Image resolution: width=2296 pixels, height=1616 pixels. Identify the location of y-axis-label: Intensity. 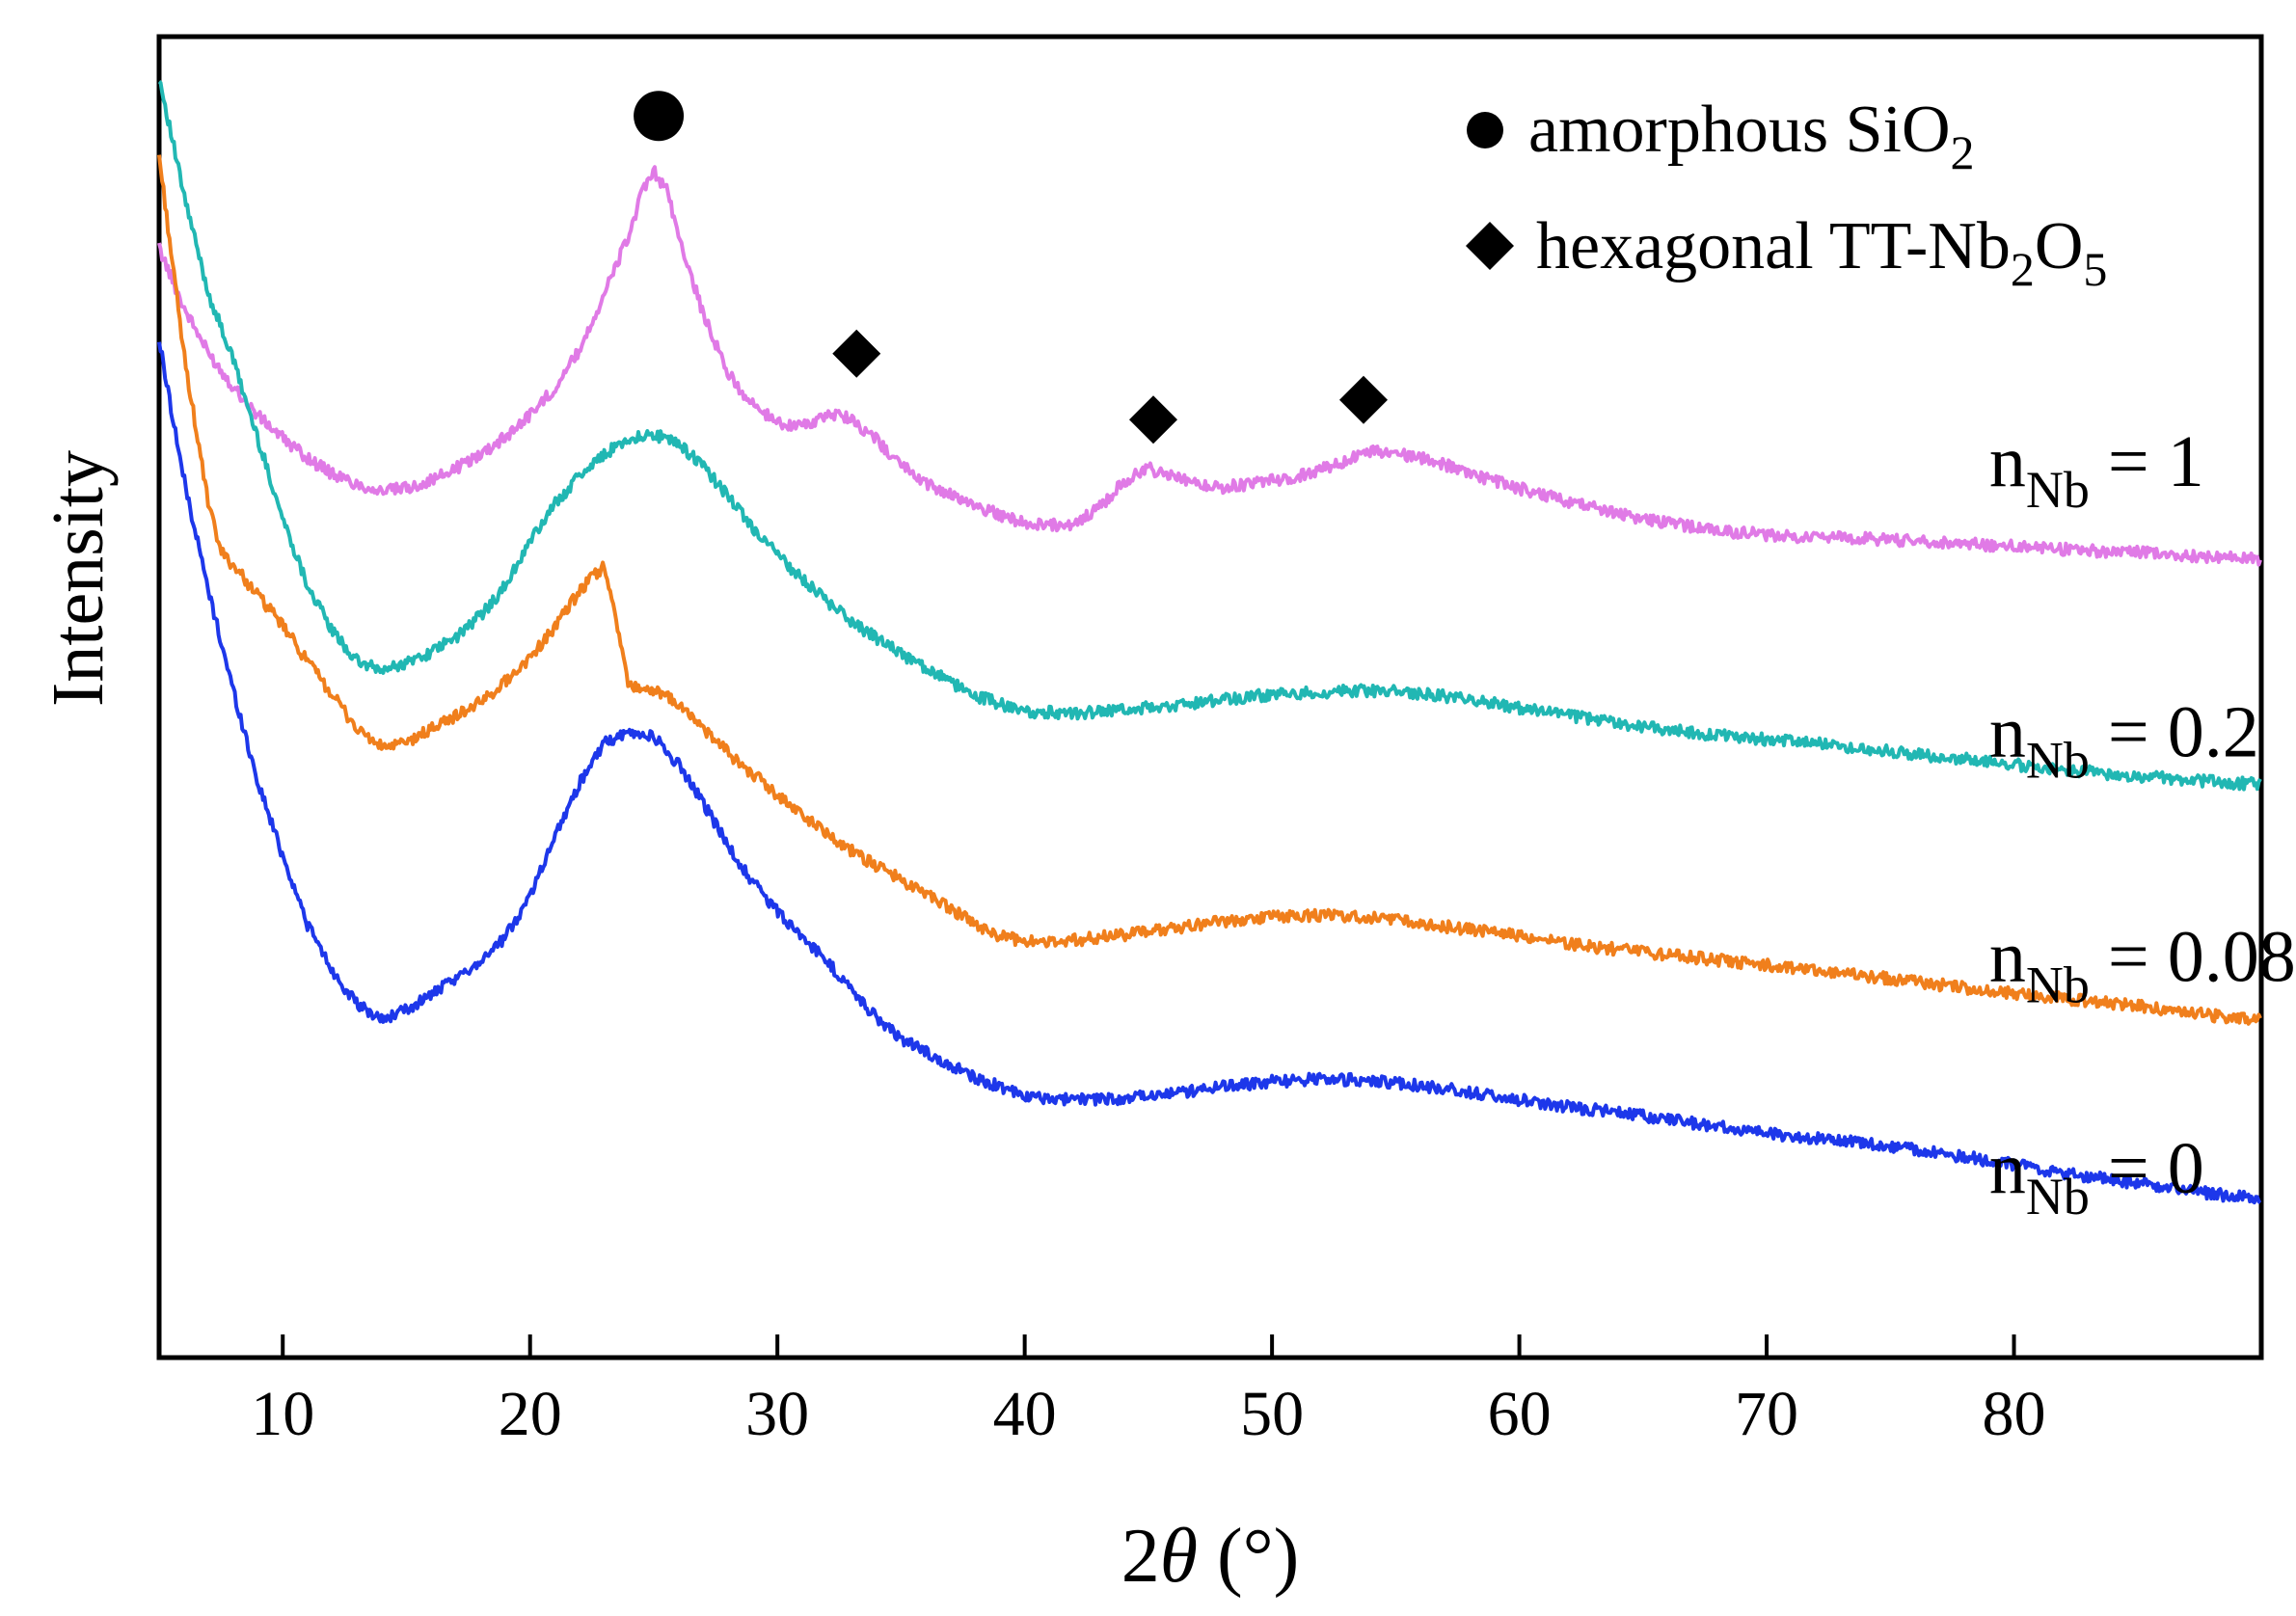
(78, 578).